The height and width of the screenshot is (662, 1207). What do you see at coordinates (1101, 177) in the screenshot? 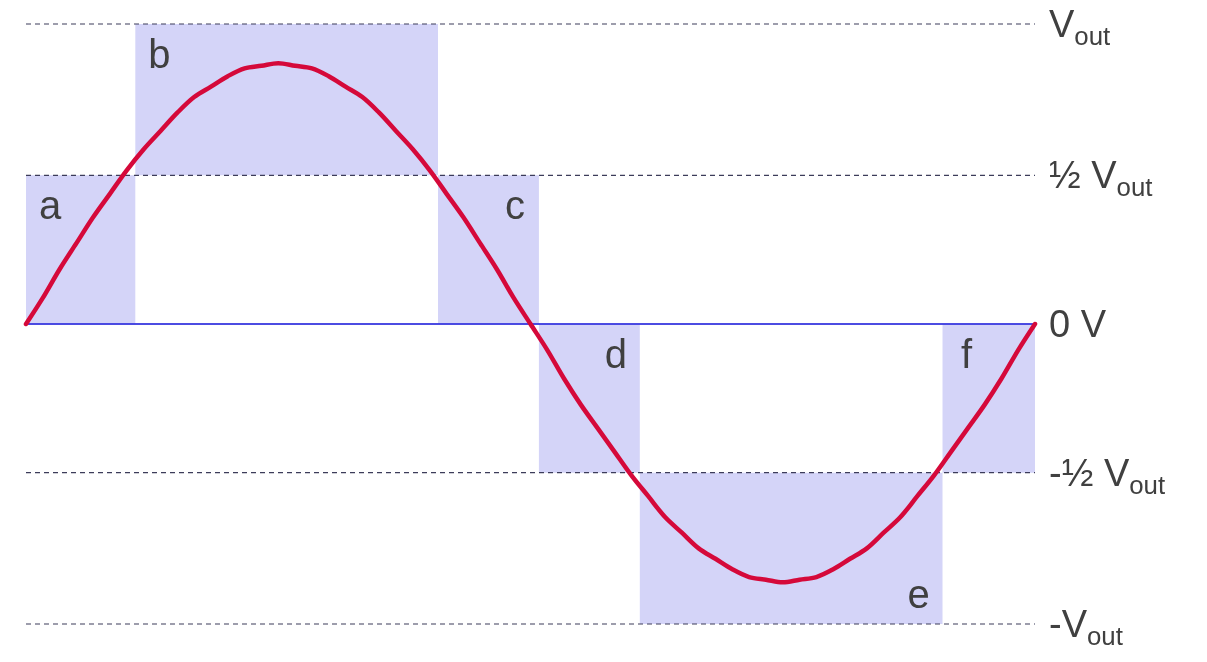
I see `ref-line-label: ½ V$_{out}$` at bounding box center [1101, 177].